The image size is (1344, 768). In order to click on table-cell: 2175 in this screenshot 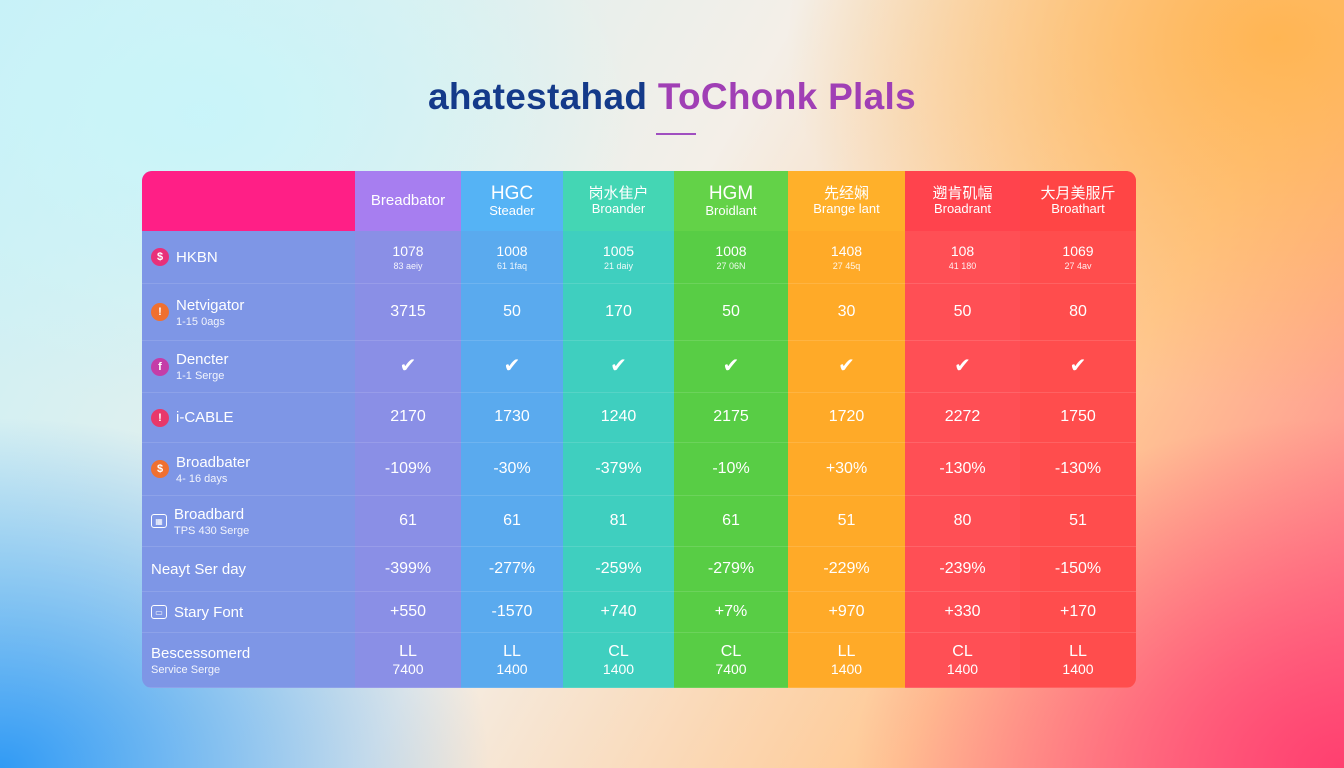, I will do `click(731, 418)`.